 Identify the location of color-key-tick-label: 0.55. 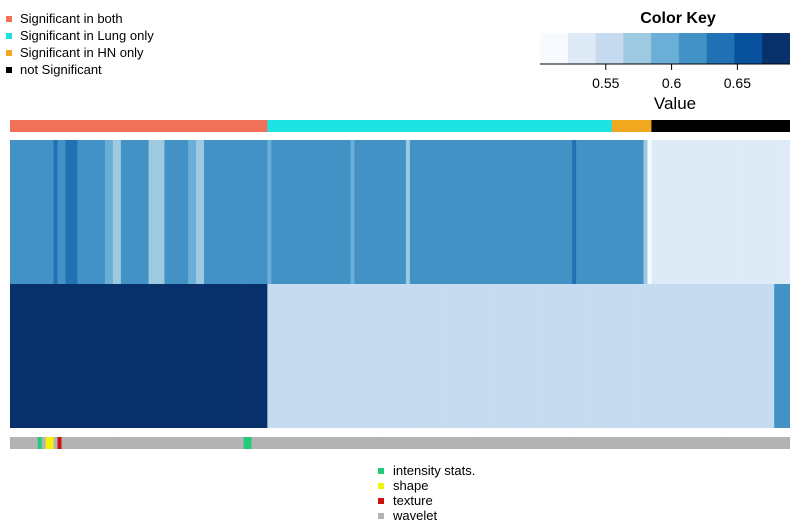
(605, 83).